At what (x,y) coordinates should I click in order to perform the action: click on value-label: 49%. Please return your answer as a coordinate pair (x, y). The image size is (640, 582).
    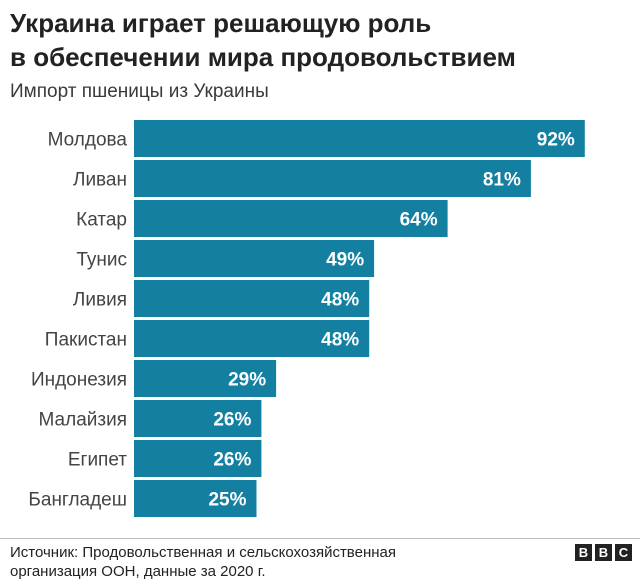
    Looking at the image, I should click on (345, 260).